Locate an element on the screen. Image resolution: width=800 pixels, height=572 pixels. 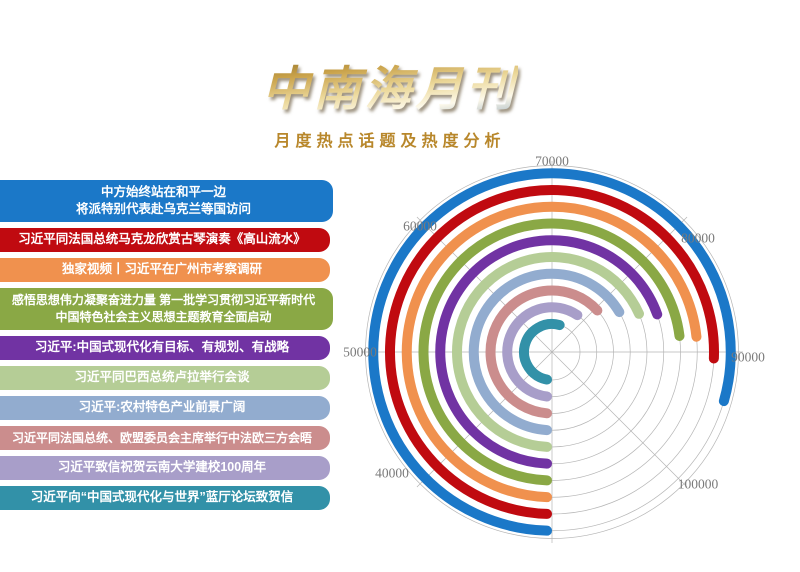
topic-text: 习近平致信祝贺云南大学建校100周年 is located at coordinates (162, 467).